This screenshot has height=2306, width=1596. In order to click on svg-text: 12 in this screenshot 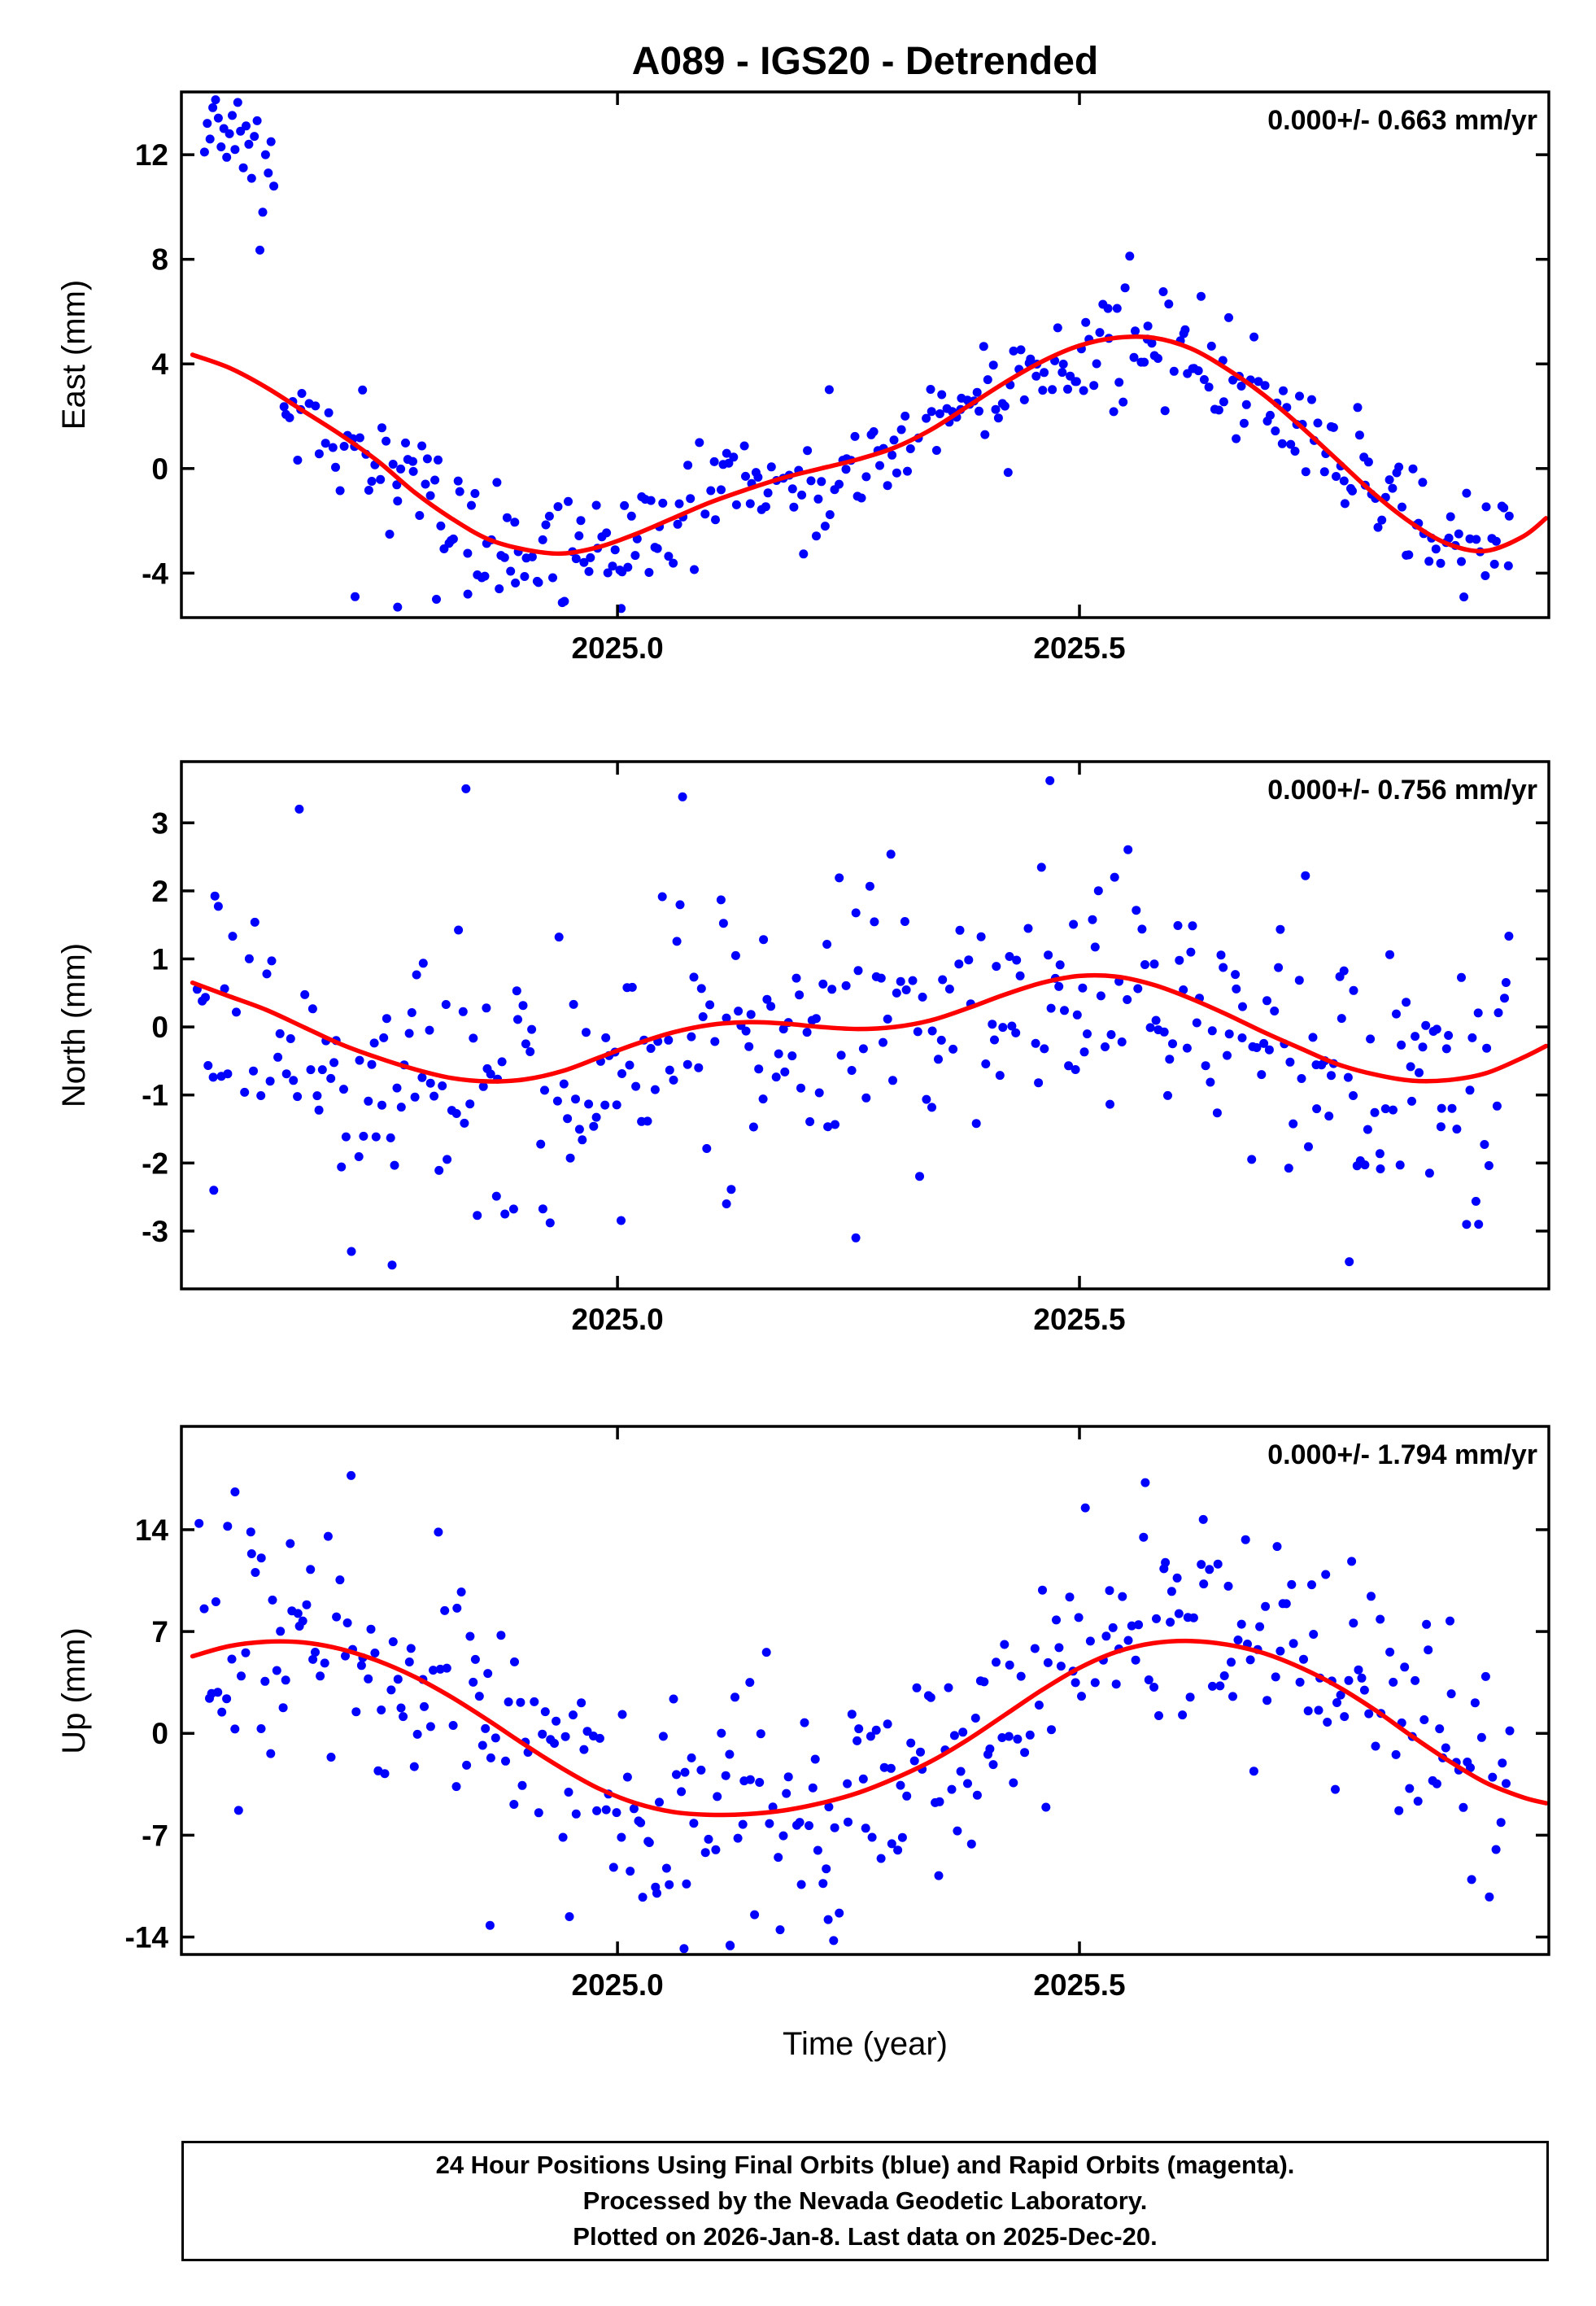, I will do `click(151, 155)`.